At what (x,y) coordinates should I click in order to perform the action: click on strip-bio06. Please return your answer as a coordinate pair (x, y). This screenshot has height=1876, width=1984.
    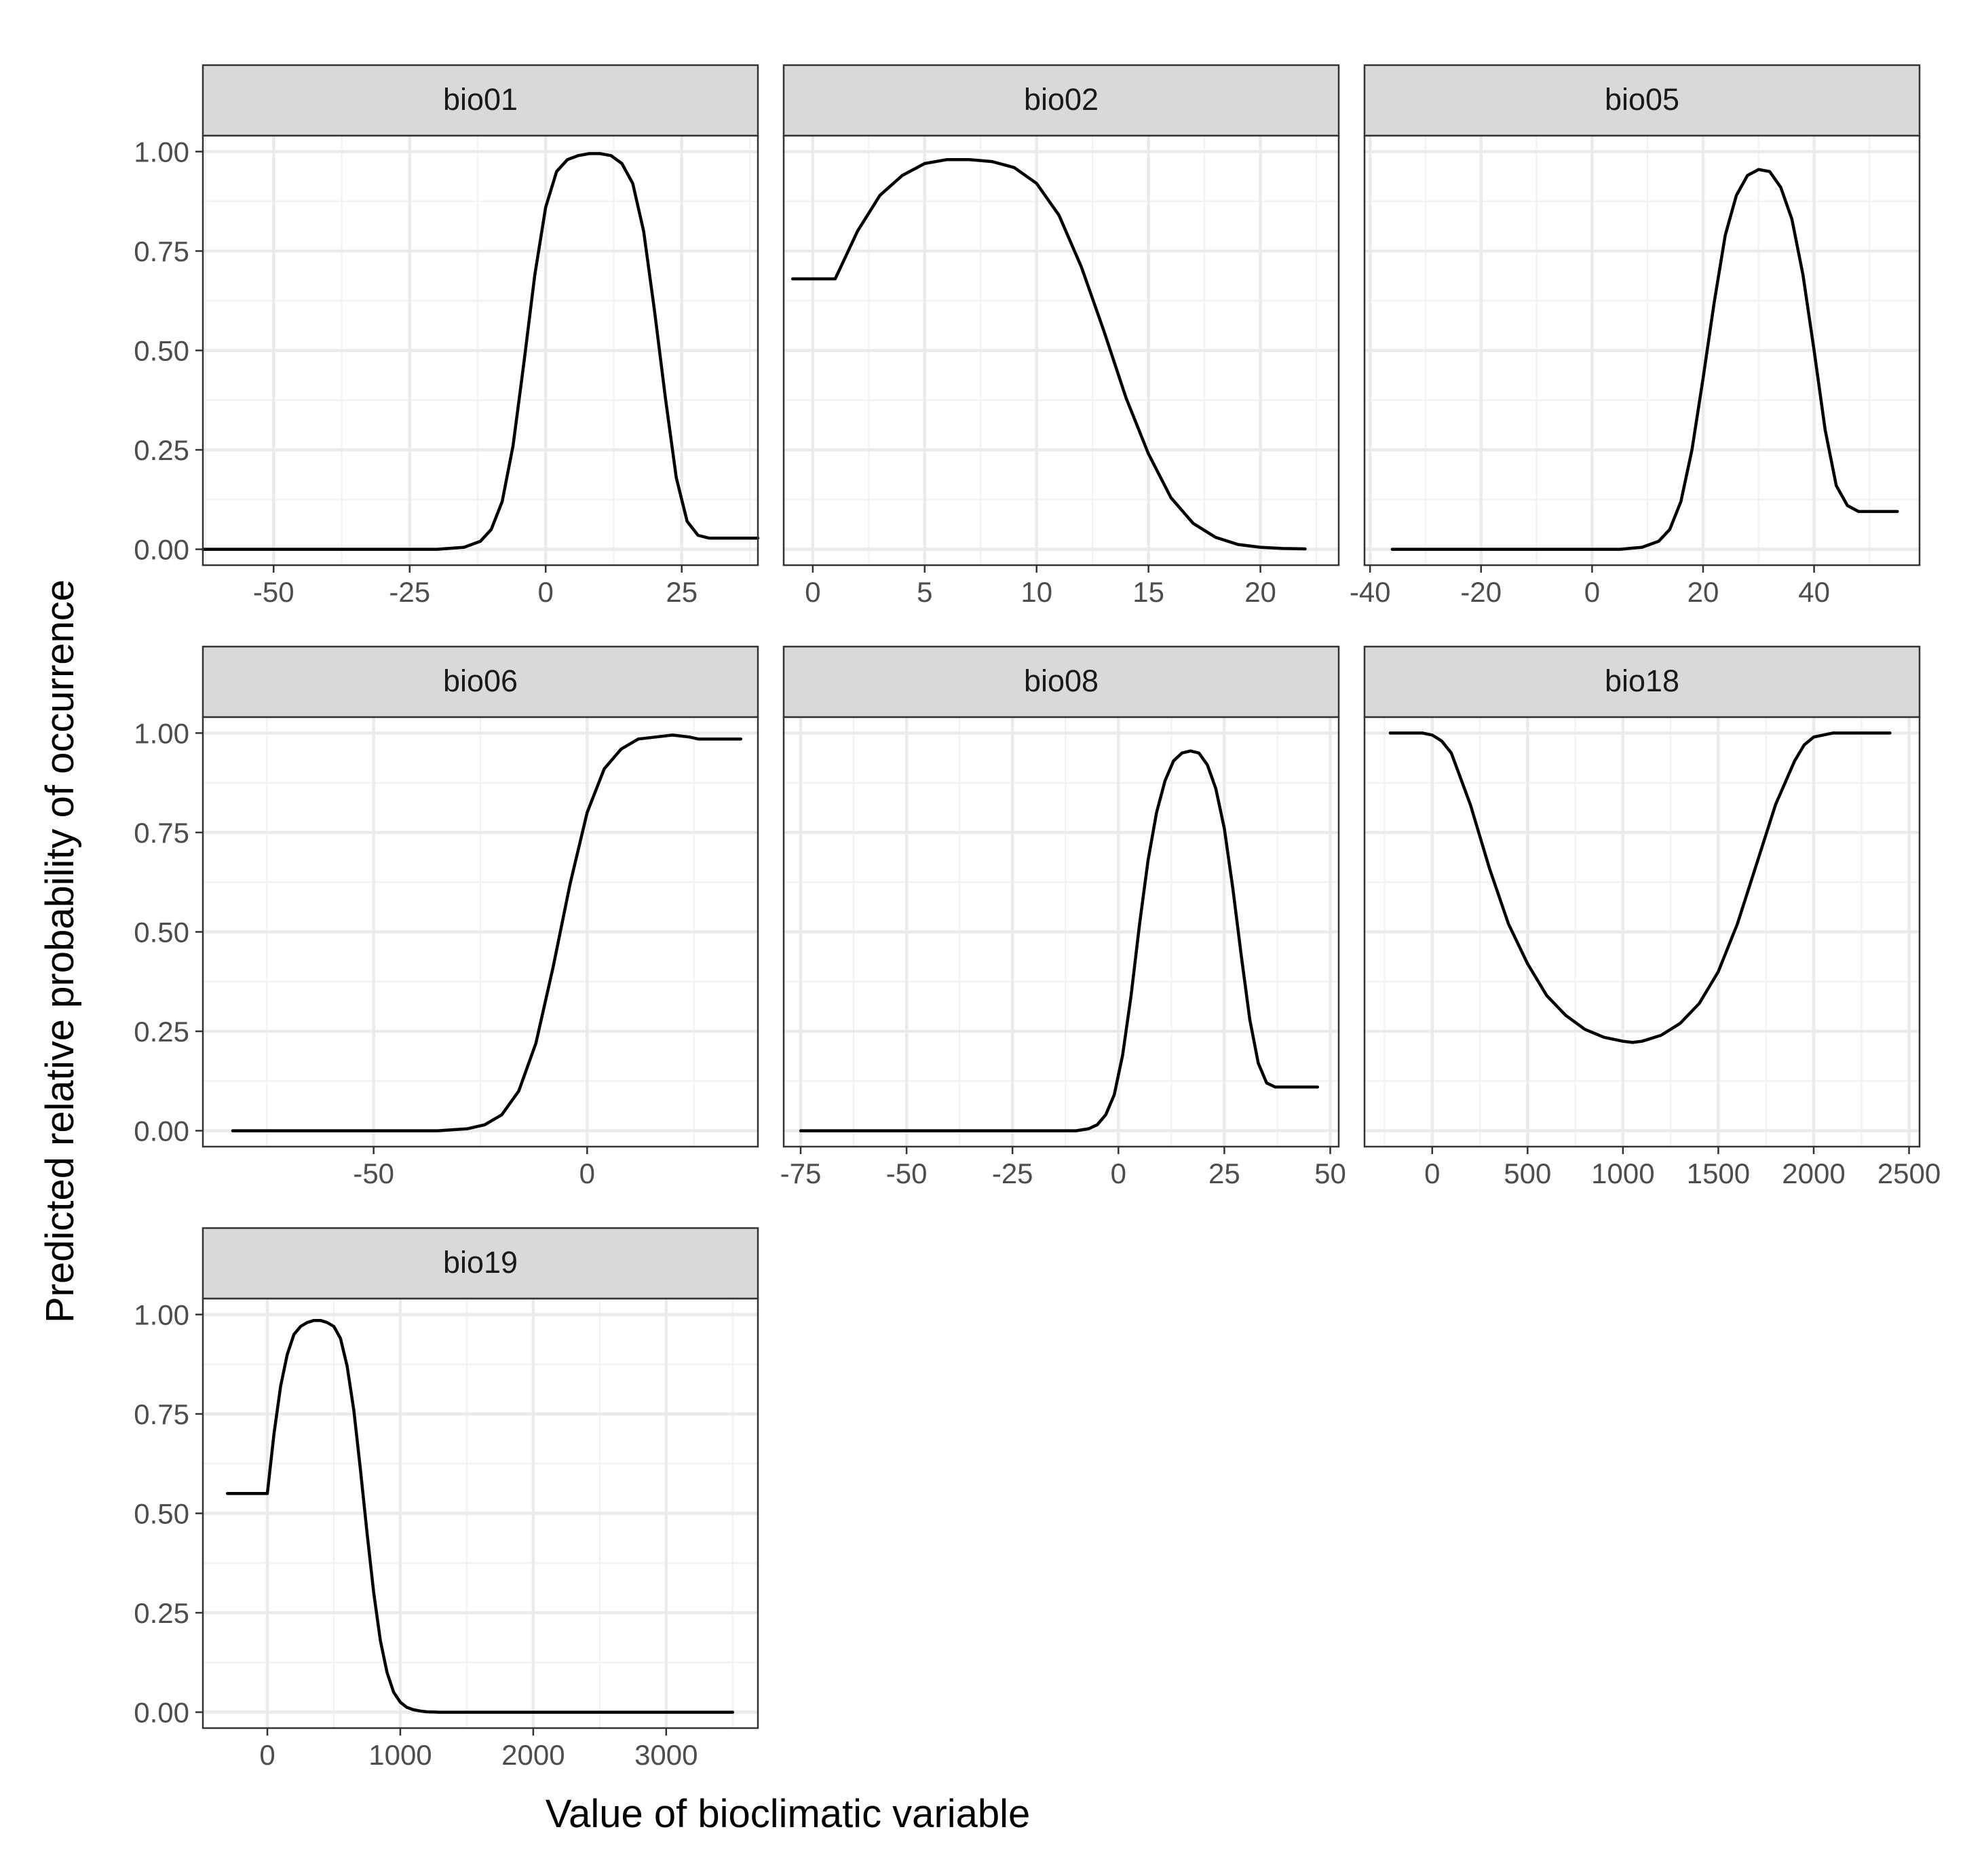
    Looking at the image, I should click on (480, 682).